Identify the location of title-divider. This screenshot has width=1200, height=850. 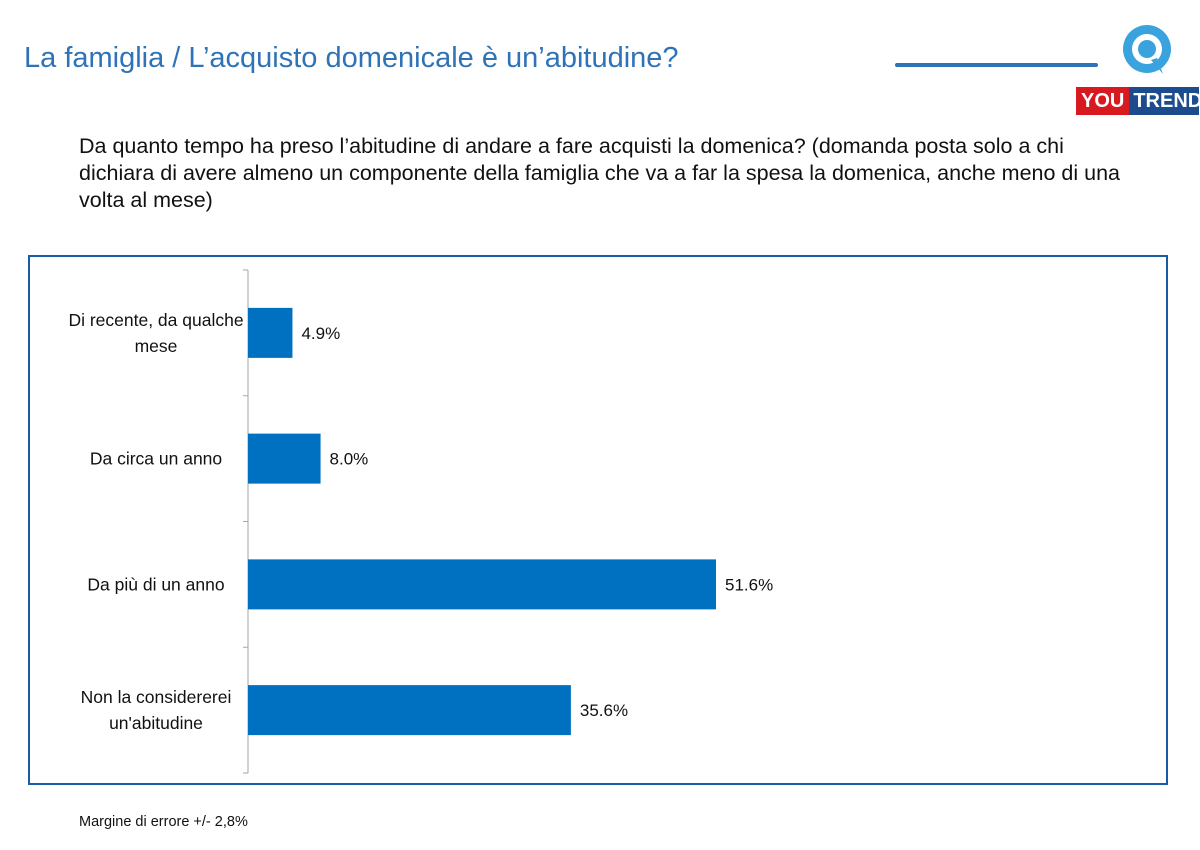
(996, 65).